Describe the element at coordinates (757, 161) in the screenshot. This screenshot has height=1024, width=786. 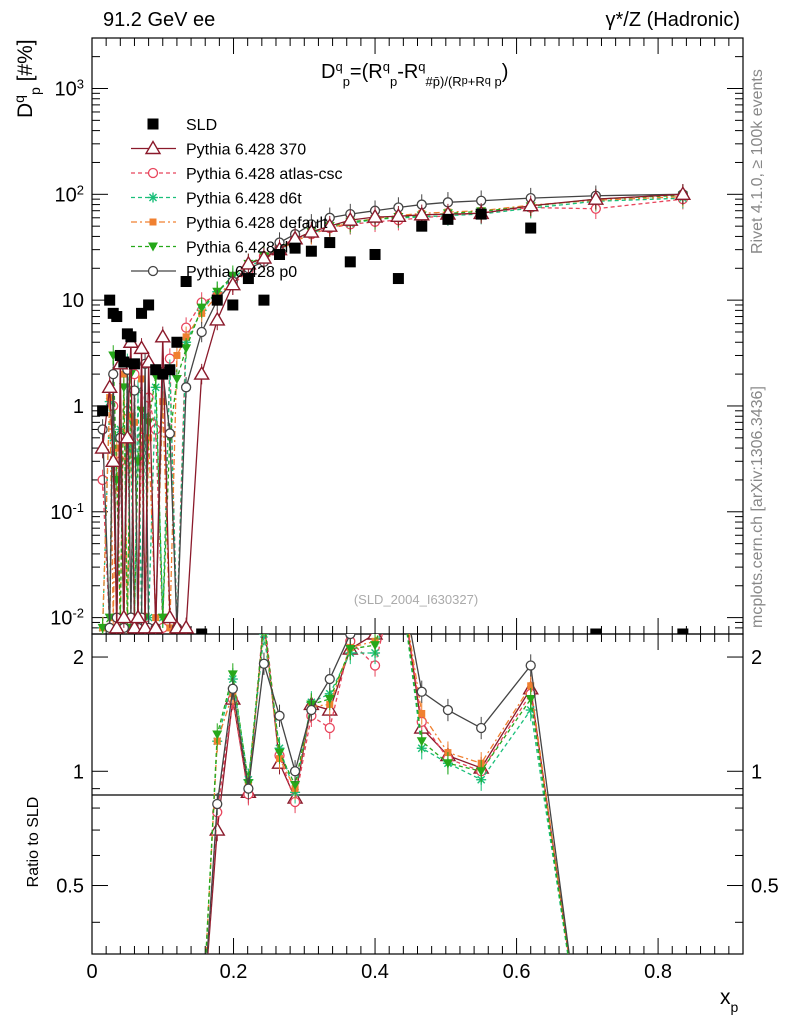
I see `rivet-version-text: Rivet 4.1.0, ≥ 100k events` at that location.